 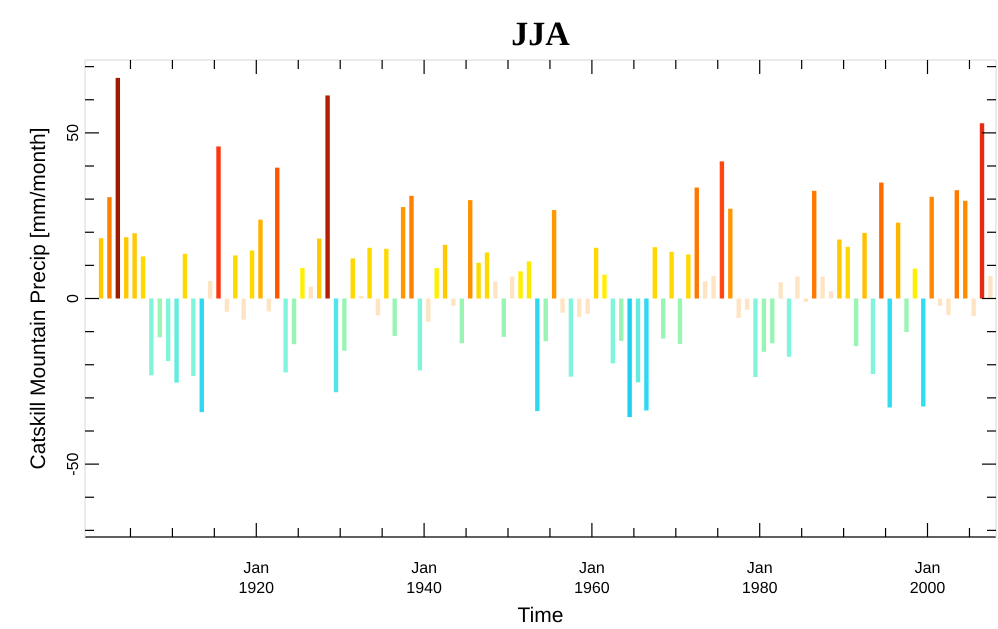 What do you see at coordinates (73, 464) in the screenshot?
I see `y-tick-label: -50` at bounding box center [73, 464].